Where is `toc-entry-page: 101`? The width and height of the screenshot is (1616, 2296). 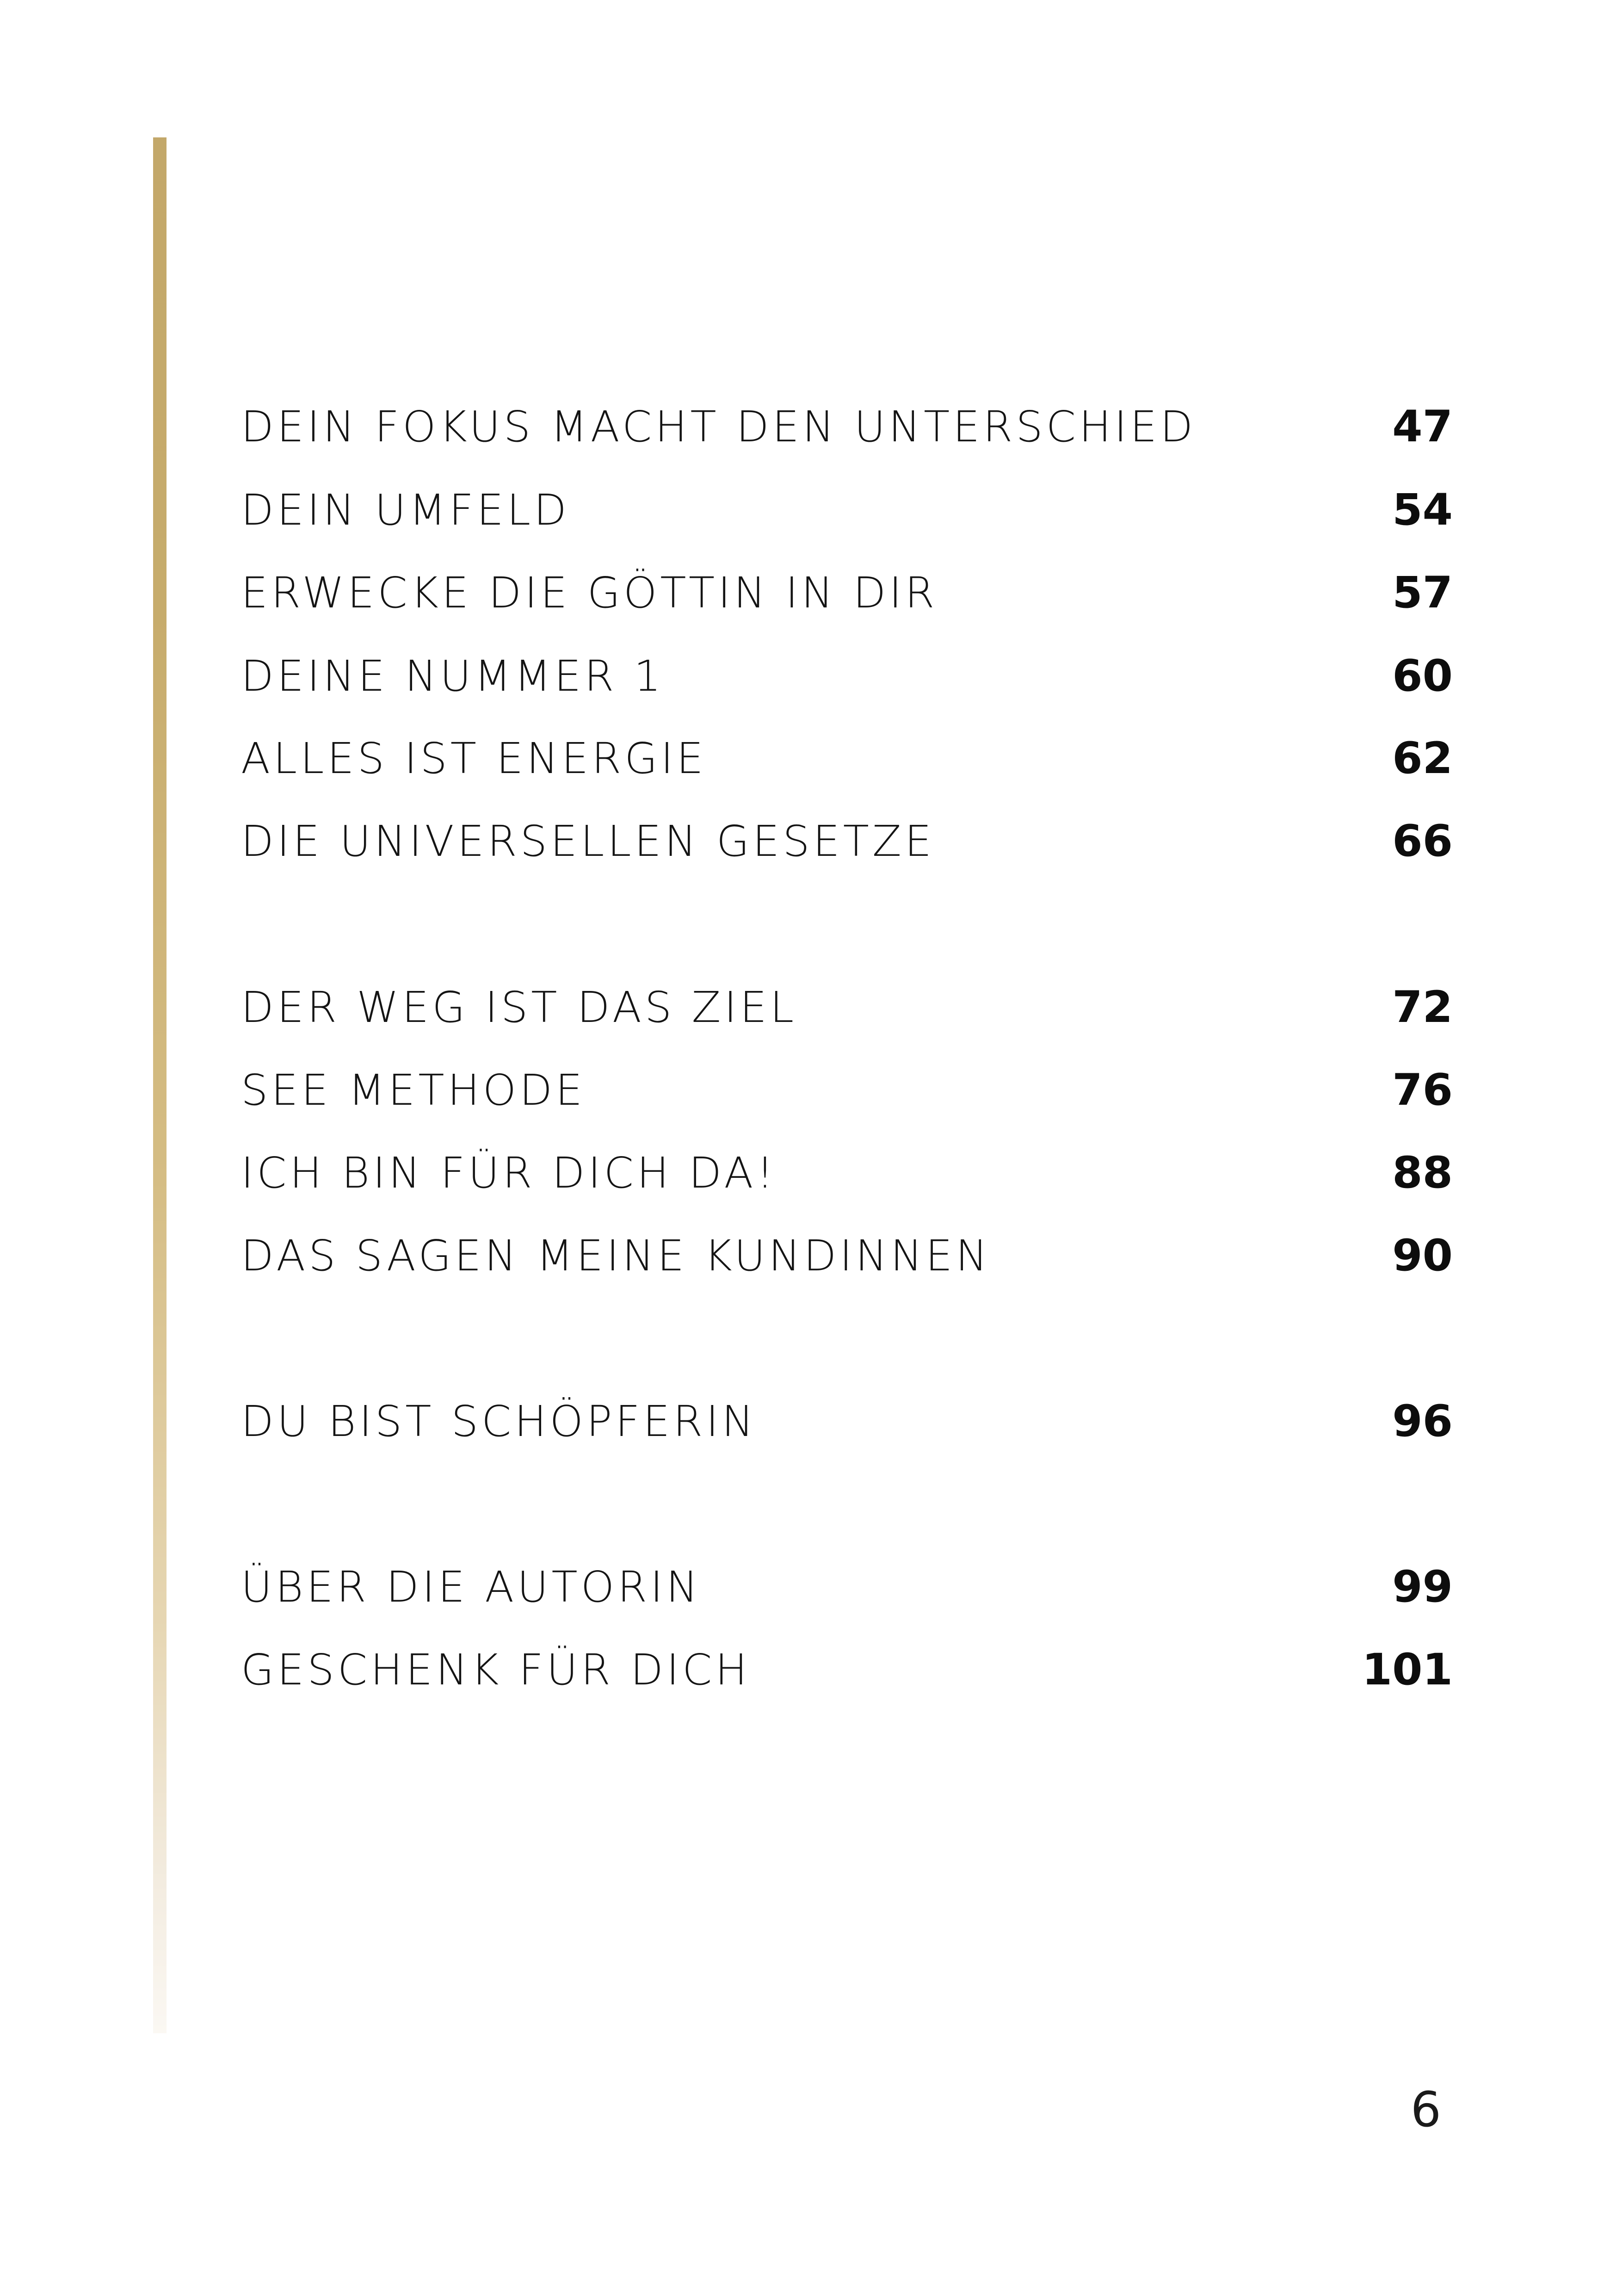
toc-entry-page: 101 is located at coordinates (1407, 1670).